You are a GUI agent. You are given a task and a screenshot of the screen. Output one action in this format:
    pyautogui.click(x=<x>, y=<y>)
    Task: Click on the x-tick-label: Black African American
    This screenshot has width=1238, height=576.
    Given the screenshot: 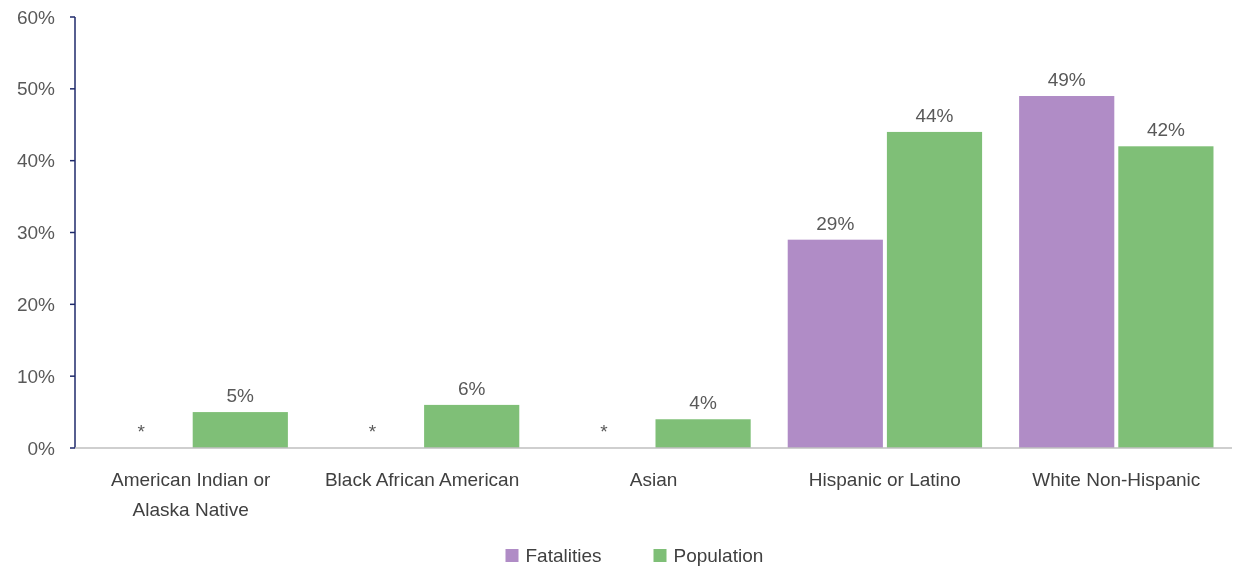 What is the action you would take?
    pyautogui.click(x=422, y=479)
    